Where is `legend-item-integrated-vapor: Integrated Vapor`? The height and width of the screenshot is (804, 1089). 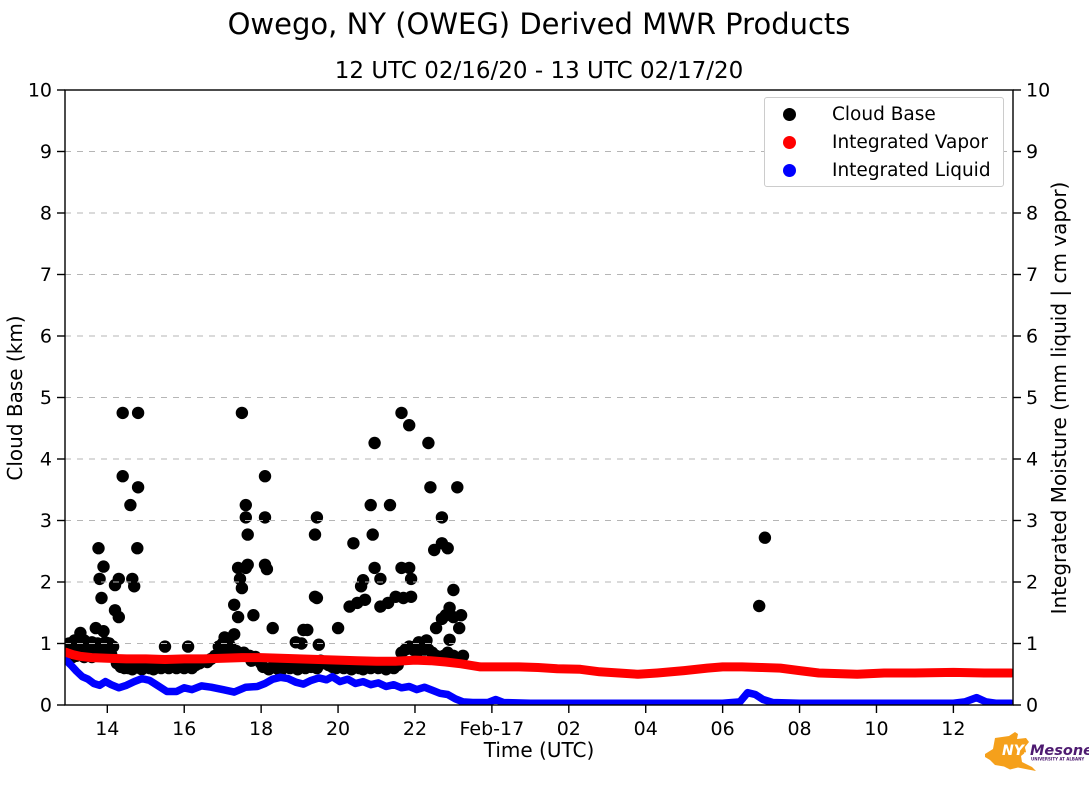 legend-item-integrated-vapor: Integrated Vapor is located at coordinates (884, 142).